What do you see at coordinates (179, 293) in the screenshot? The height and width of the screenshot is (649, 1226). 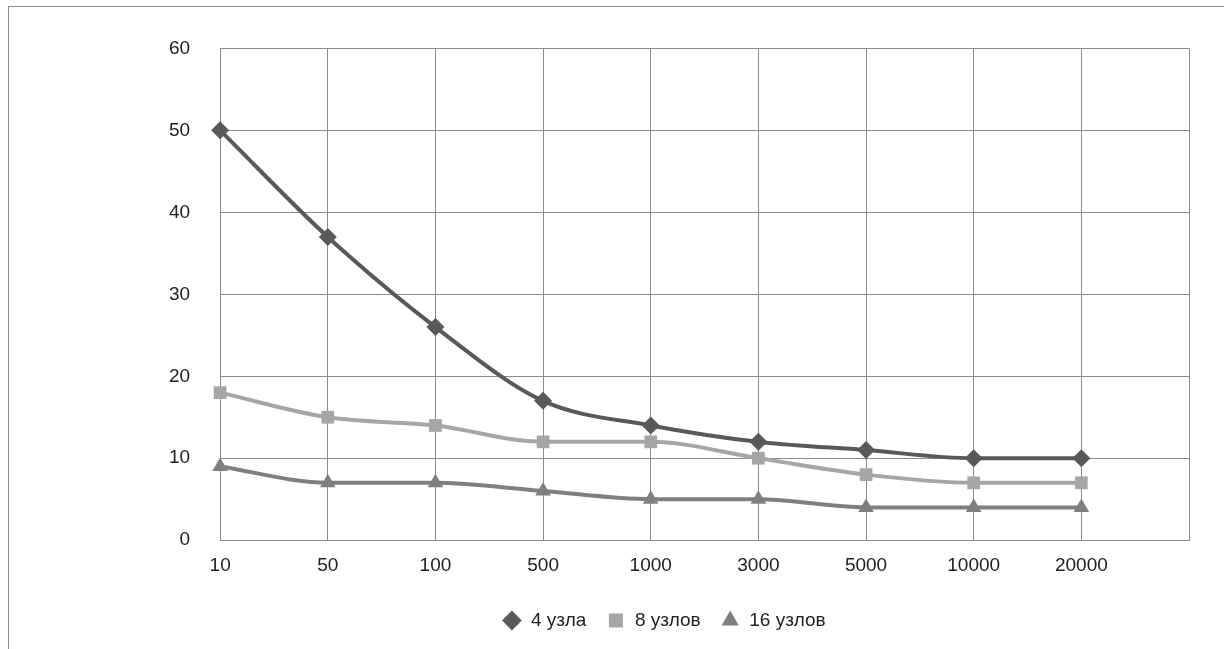 I see `y-tick-label: 30` at bounding box center [179, 293].